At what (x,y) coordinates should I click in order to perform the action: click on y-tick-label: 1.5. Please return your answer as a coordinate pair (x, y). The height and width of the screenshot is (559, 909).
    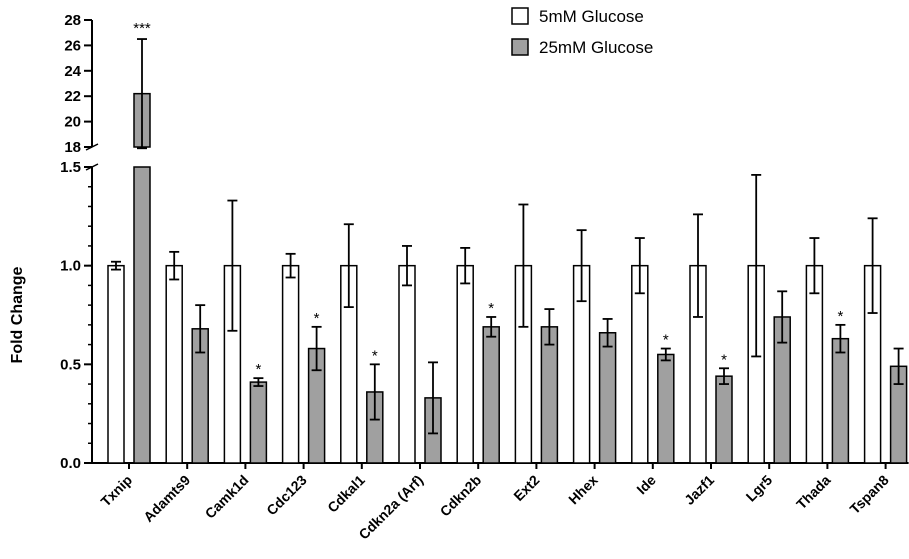
    Looking at the image, I should click on (70, 167).